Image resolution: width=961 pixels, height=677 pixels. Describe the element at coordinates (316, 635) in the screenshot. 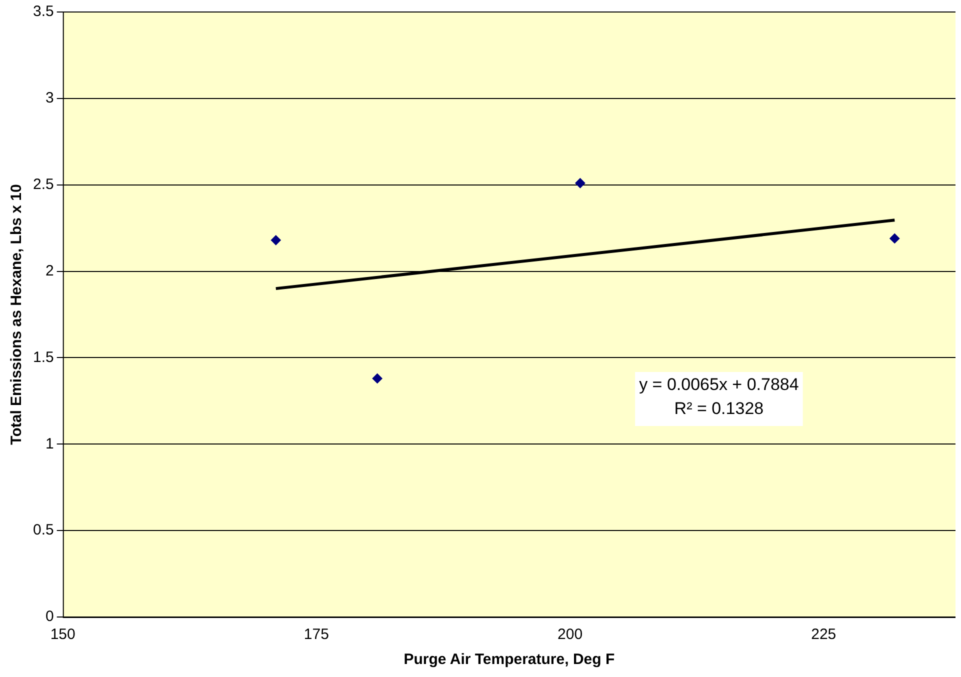

I see `x-tick-label: 175` at that location.